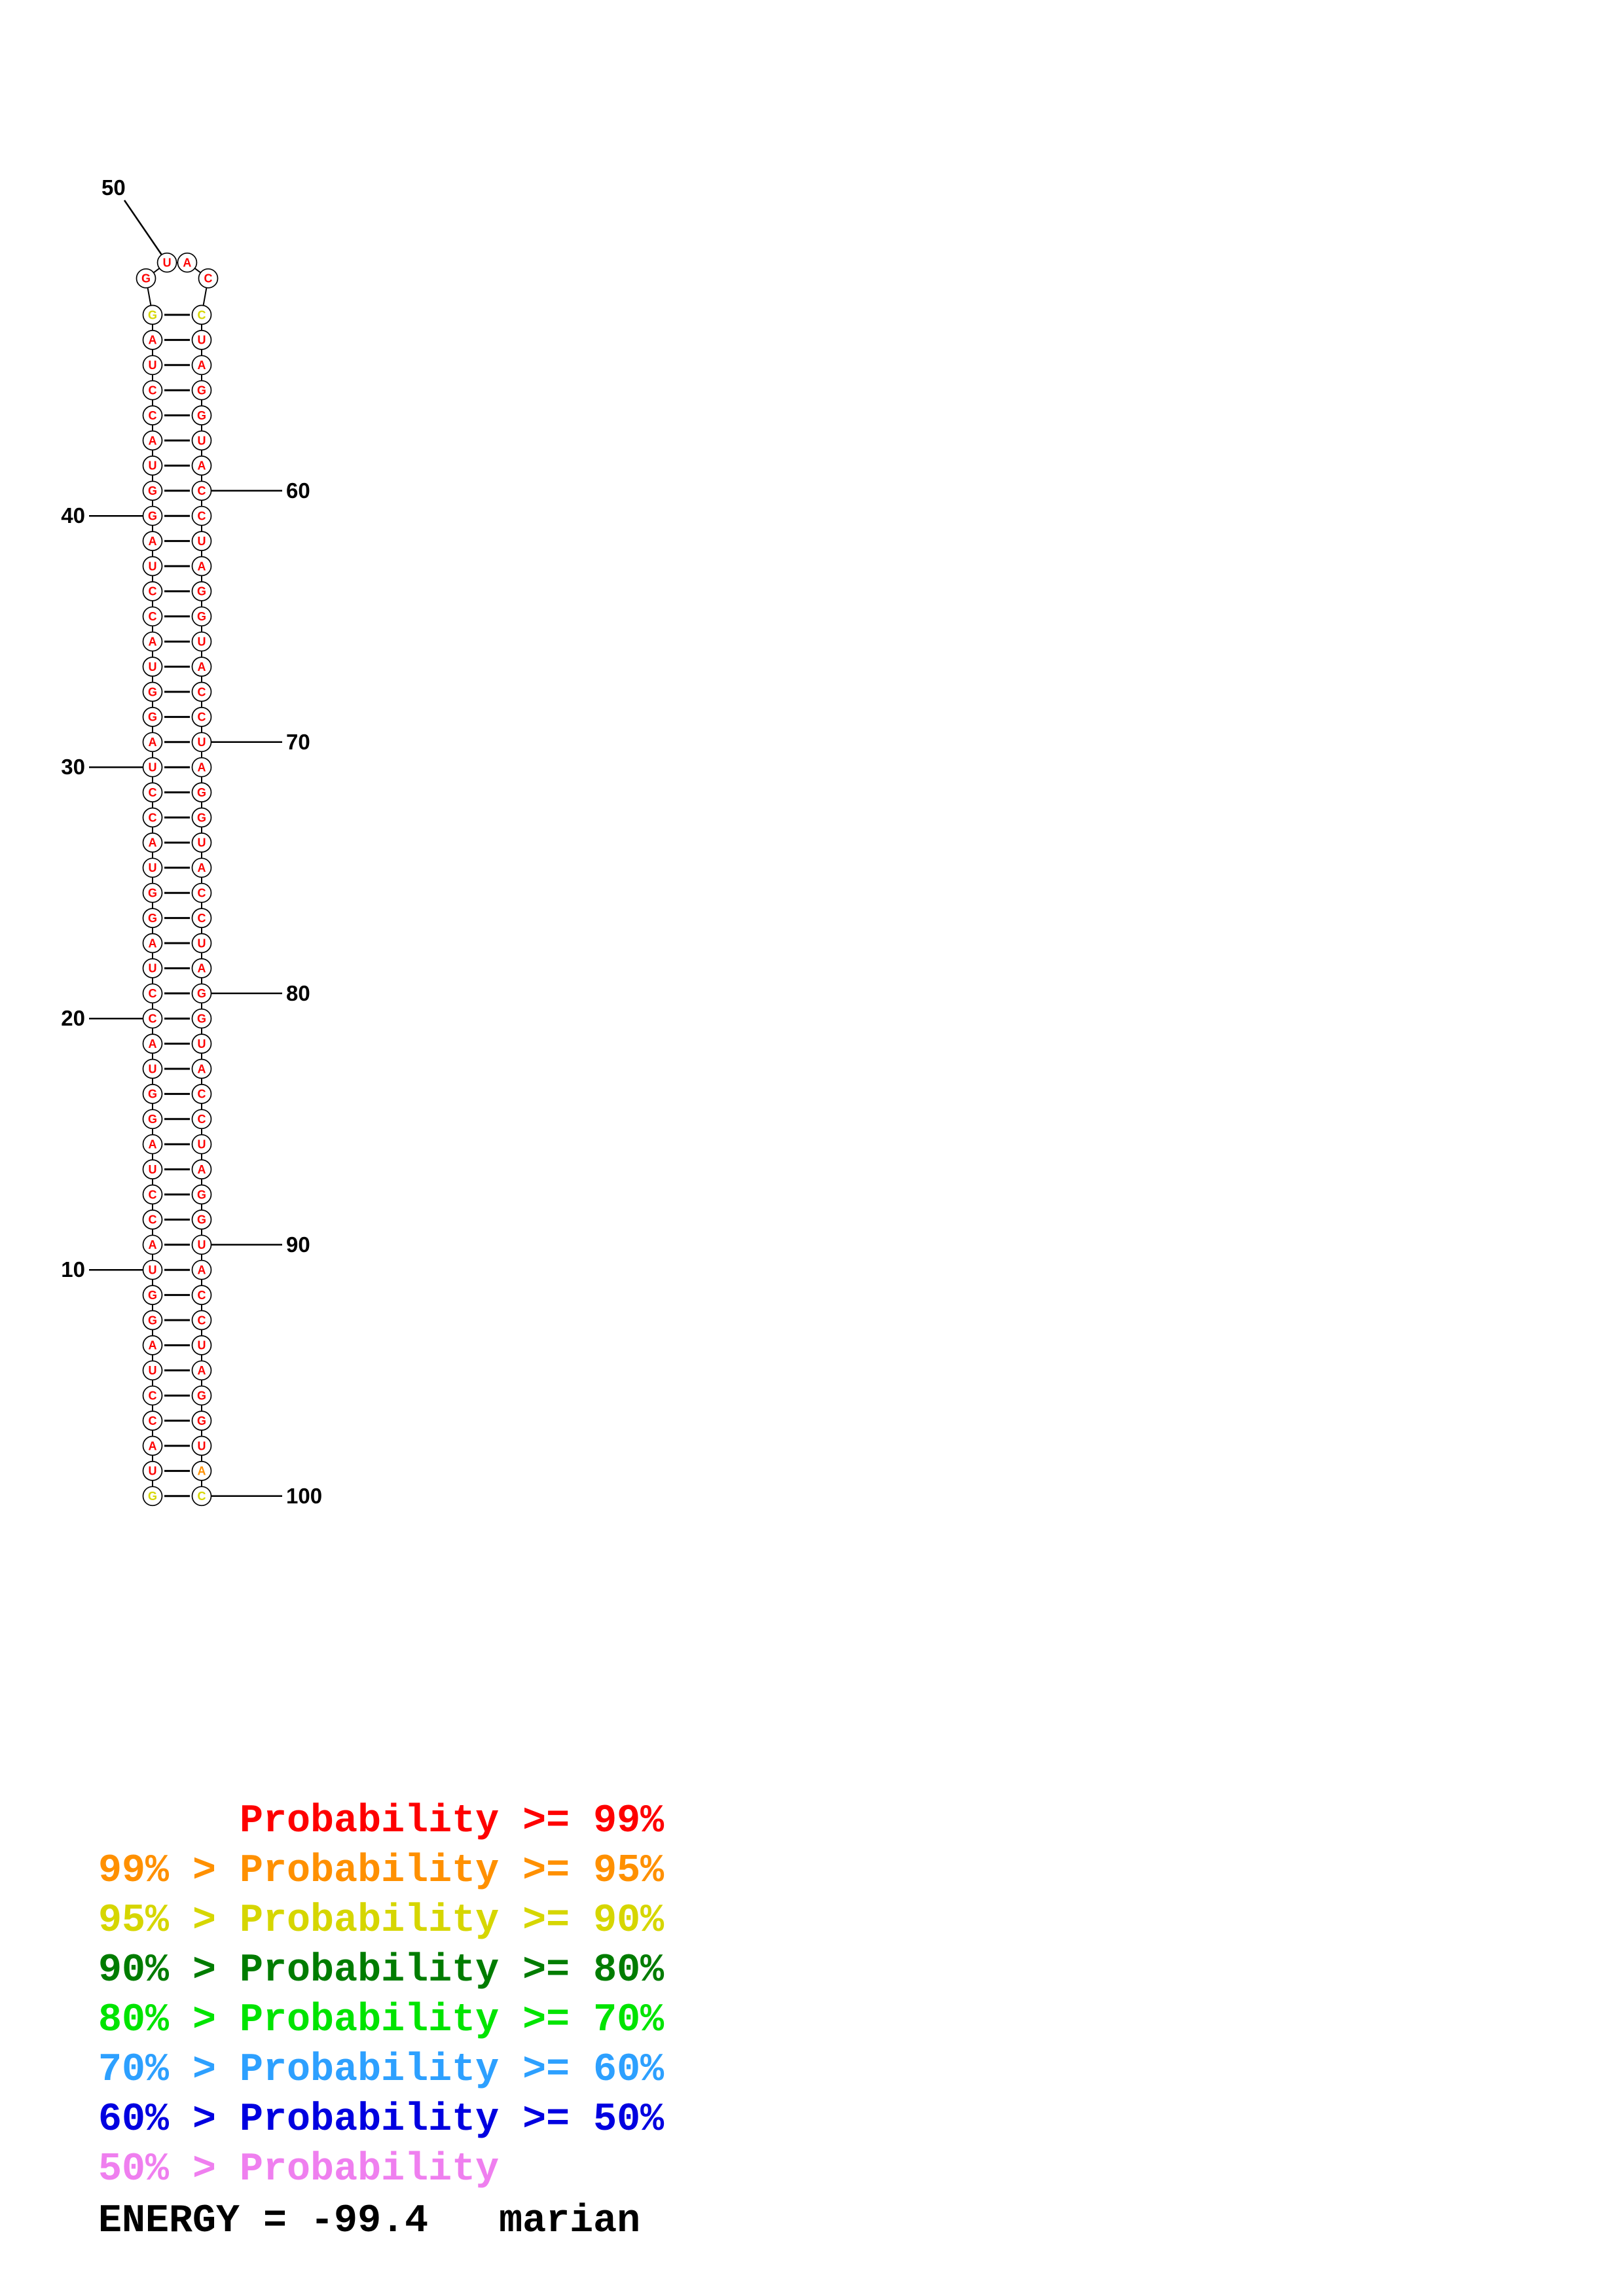 The width and height of the screenshot is (1623, 2296). I want to click on position-label-50: 50, so click(113, 187).